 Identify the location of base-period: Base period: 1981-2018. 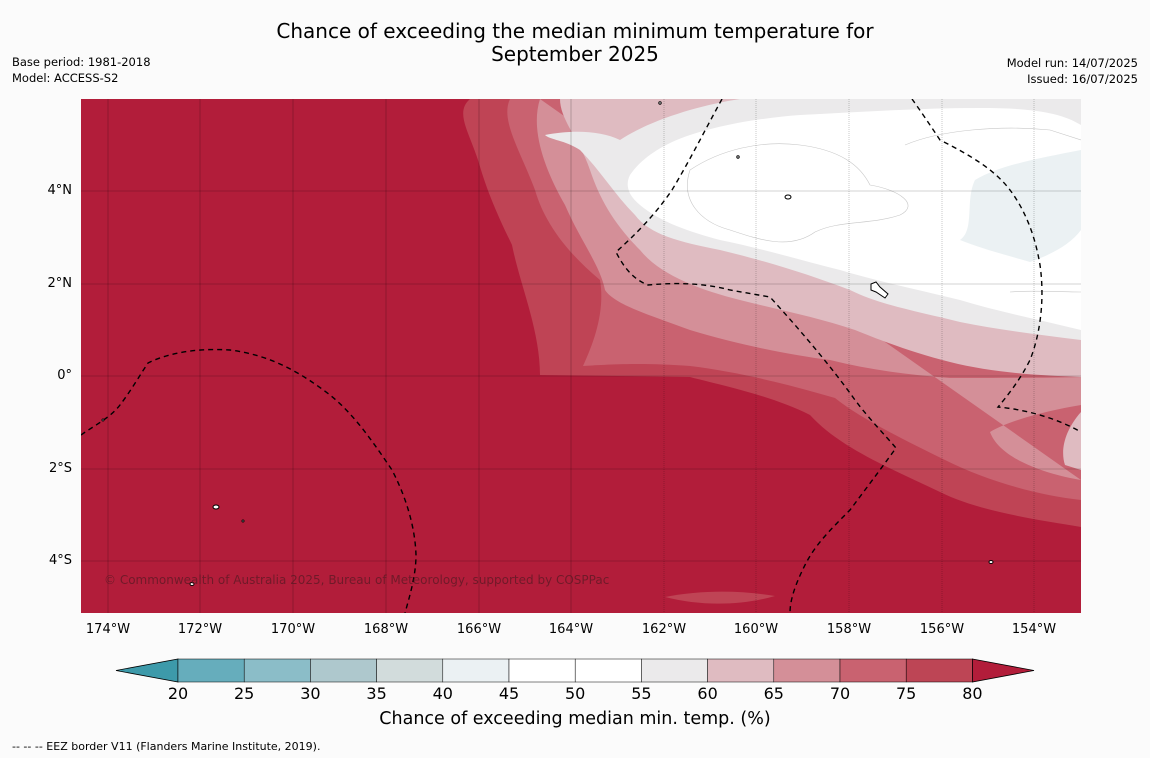
(81, 62).